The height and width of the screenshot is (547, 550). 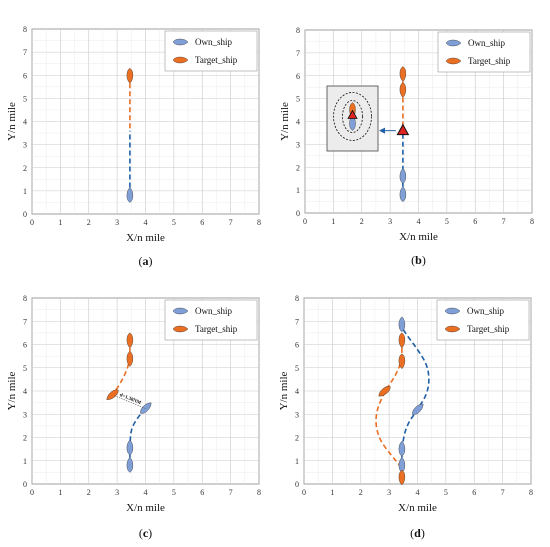 I want to click on y-tick-label: 7, so click(x=298, y=53).